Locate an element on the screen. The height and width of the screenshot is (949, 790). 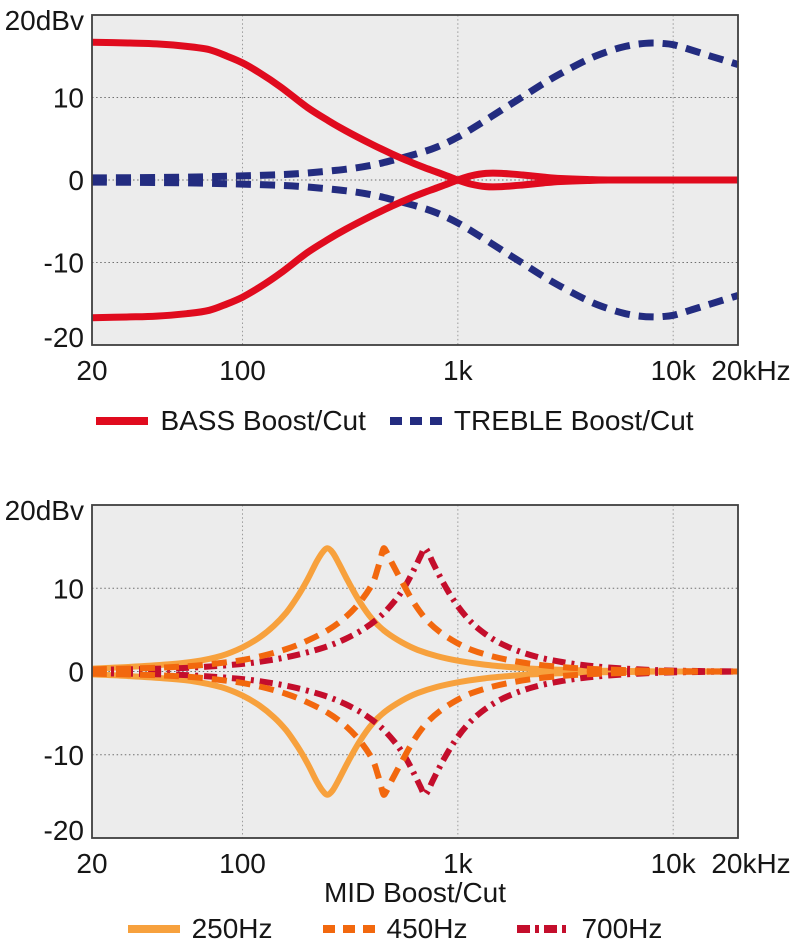
curve-bass-cut is located at coordinates (414, 245).